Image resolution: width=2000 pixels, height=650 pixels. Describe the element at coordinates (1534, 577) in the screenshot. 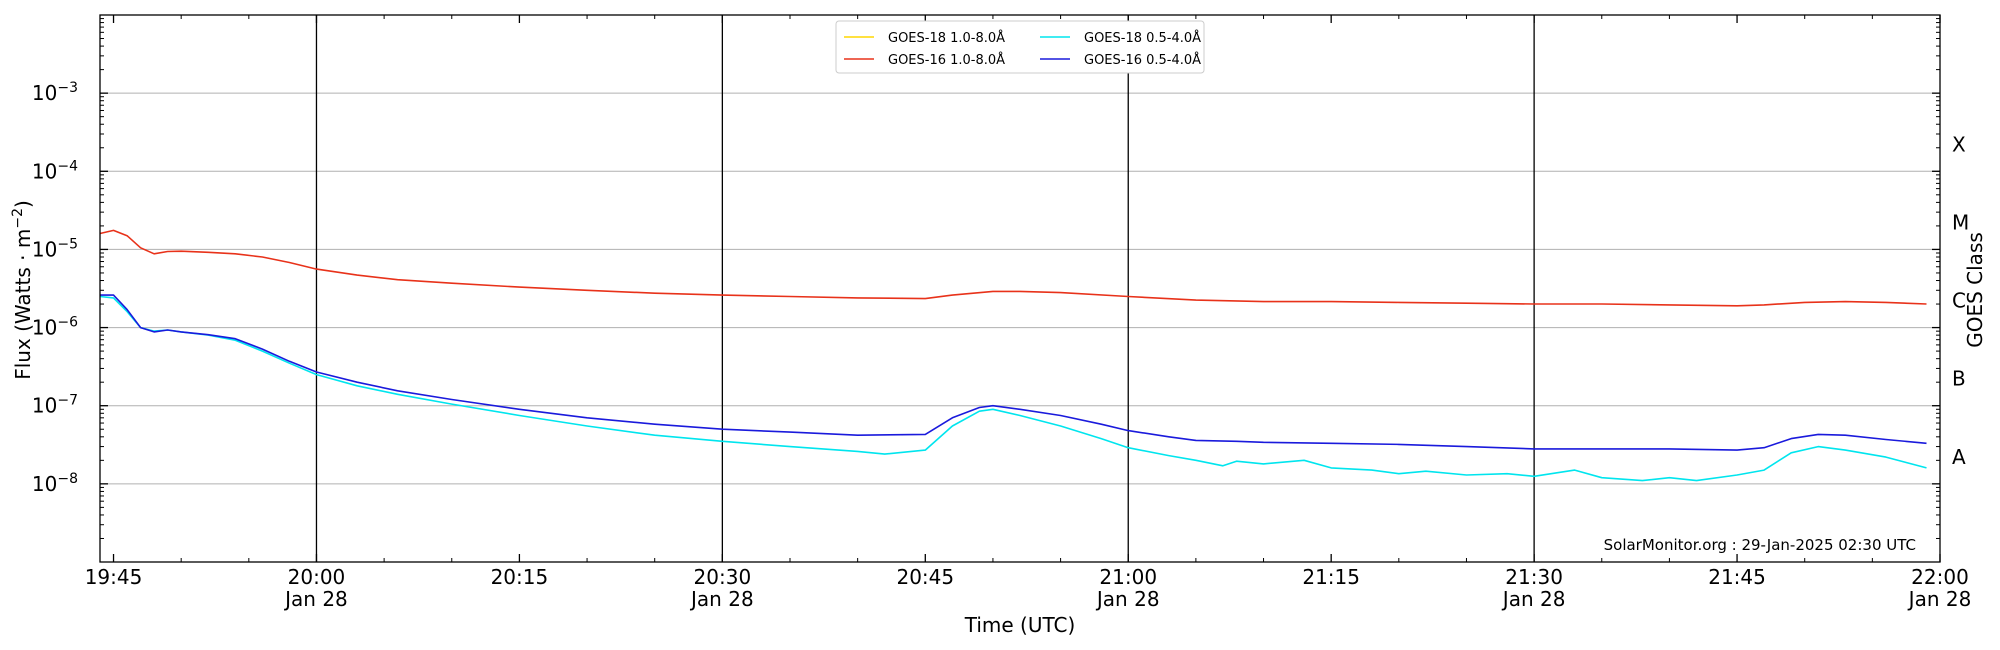

I see `x-tick-label: 21:30` at that location.